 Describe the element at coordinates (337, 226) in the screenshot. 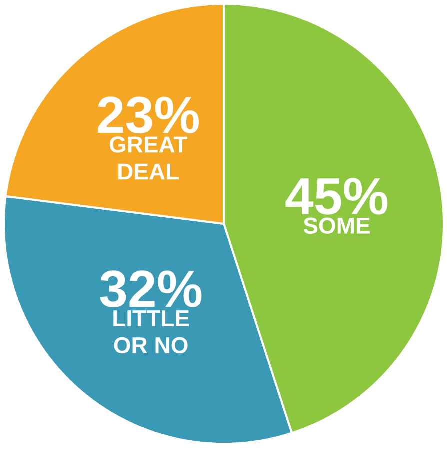

I see `slice-label: SOME` at that location.